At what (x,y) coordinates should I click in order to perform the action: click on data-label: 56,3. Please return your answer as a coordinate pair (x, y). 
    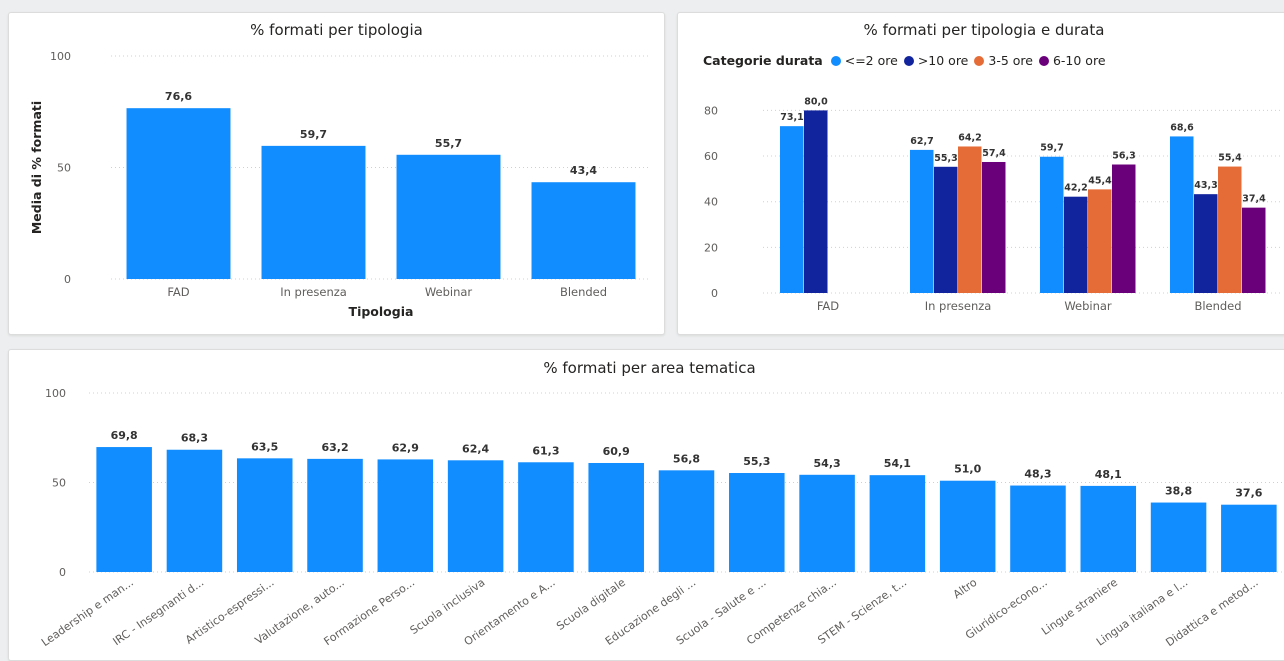
    Looking at the image, I should click on (1123, 156).